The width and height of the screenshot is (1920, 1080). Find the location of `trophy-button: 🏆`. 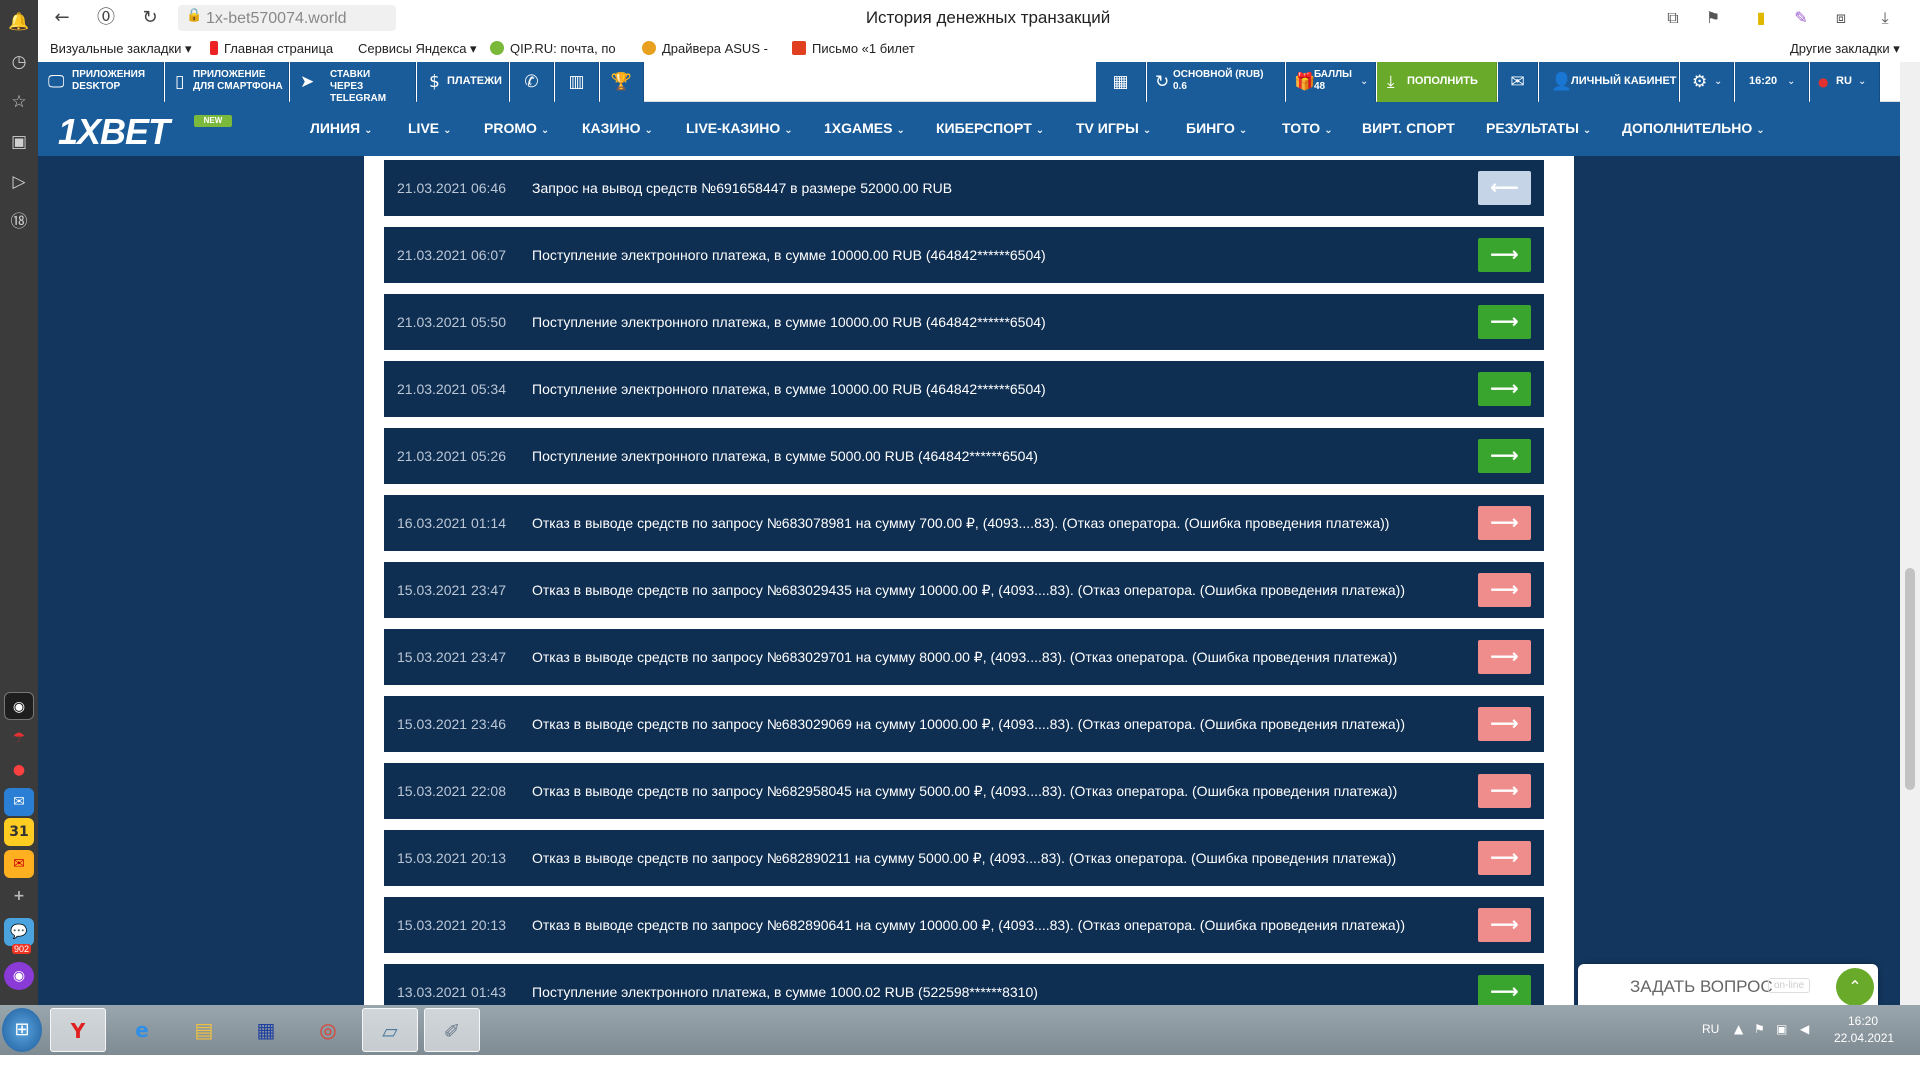

trophy-button: 🏆 is located at coordinates (622, 82).